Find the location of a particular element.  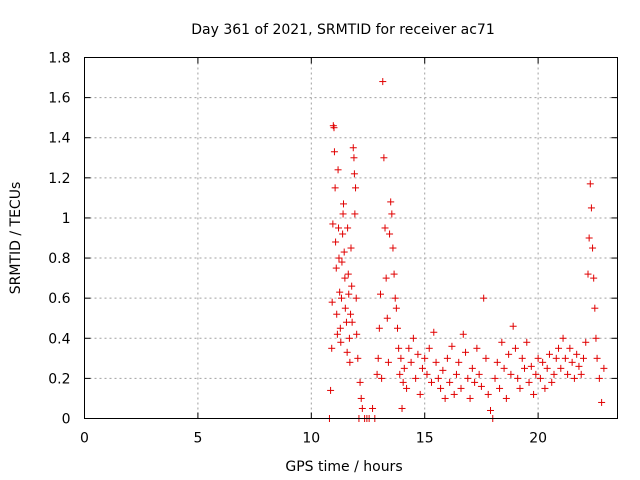

y-tick-label: 0.8 is located at coordinates (59, 259).